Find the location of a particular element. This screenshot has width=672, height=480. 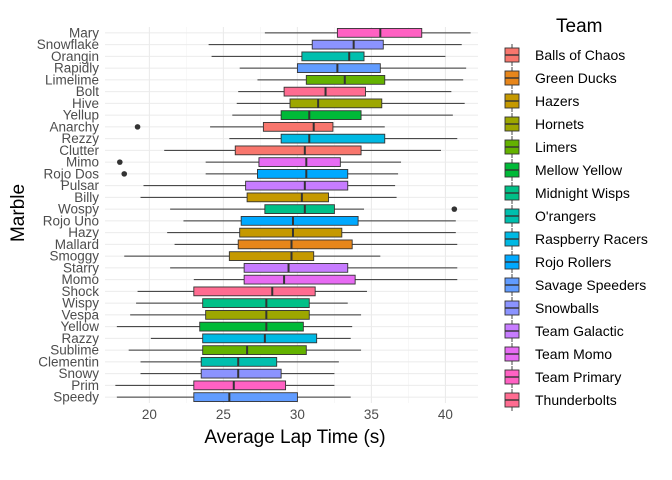

y-tick-label: Shock is located at coordinates (80, 291).